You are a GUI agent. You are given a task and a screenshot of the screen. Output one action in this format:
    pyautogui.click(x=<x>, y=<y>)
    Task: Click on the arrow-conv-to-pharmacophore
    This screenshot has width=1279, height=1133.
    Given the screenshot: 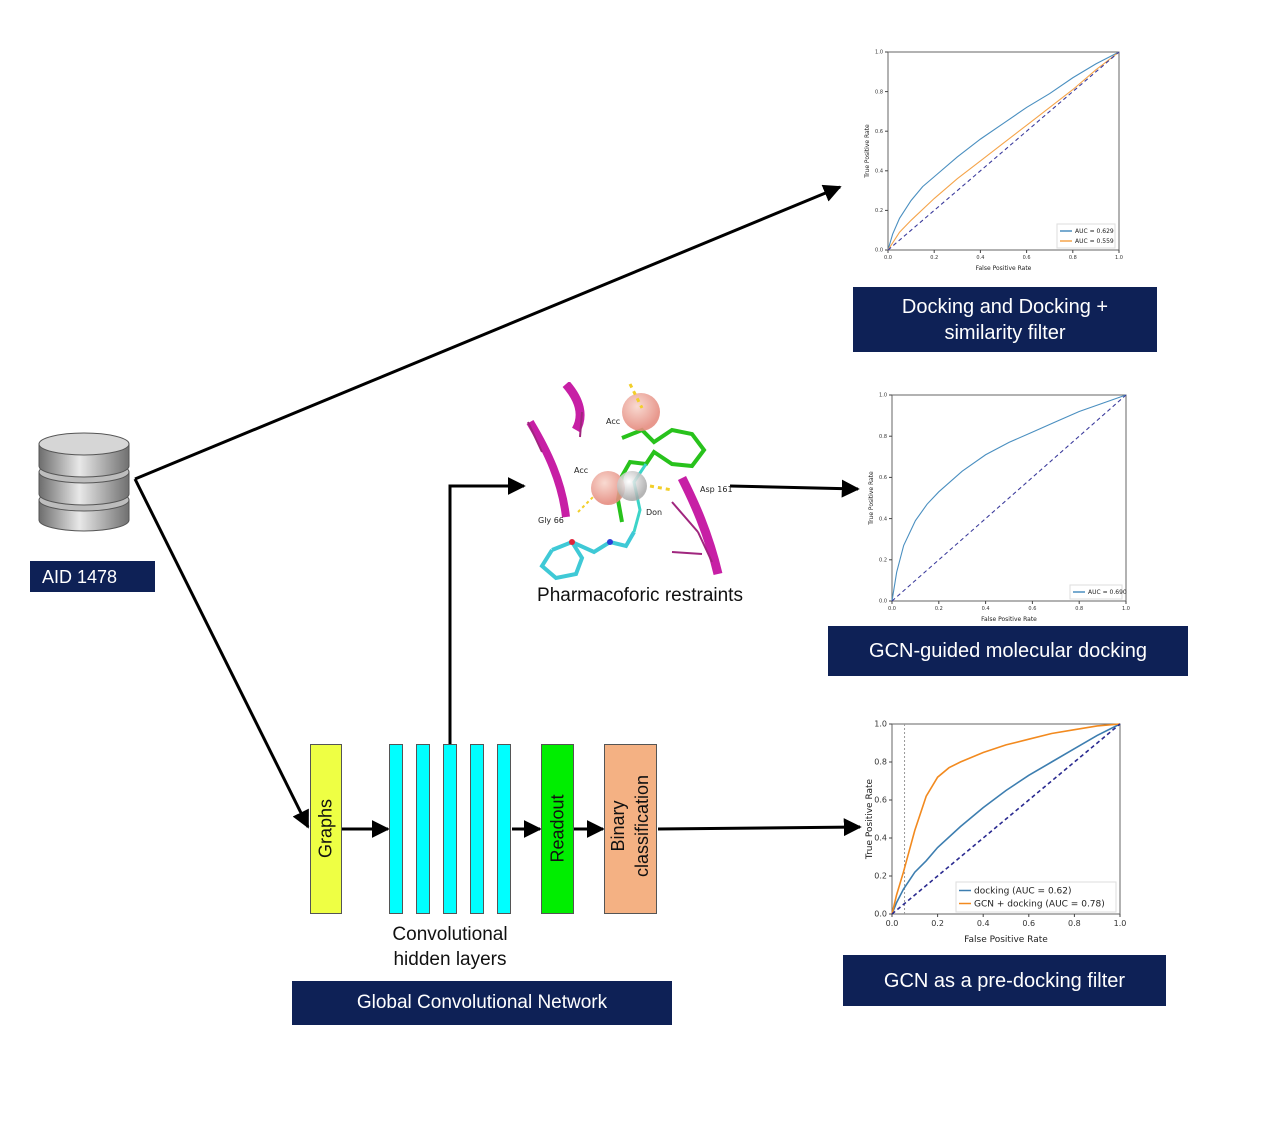 What is the action you would take?
    pyautogui.click(x=487, y=610)
    